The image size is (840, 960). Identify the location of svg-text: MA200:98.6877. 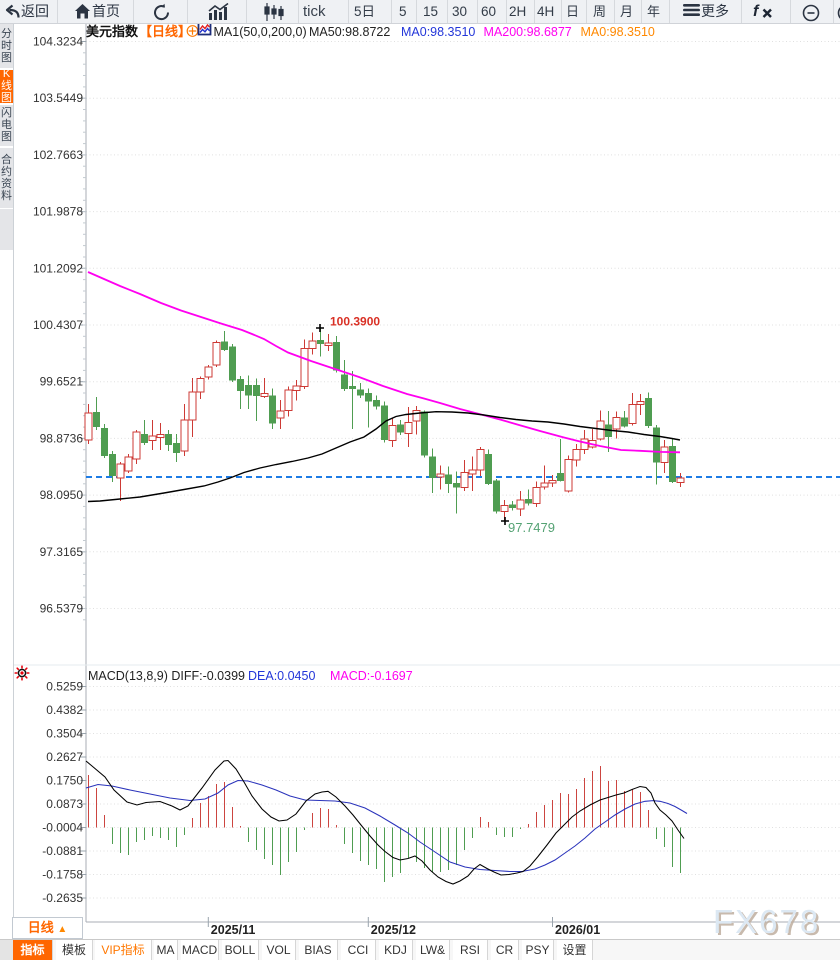
(528, 32).